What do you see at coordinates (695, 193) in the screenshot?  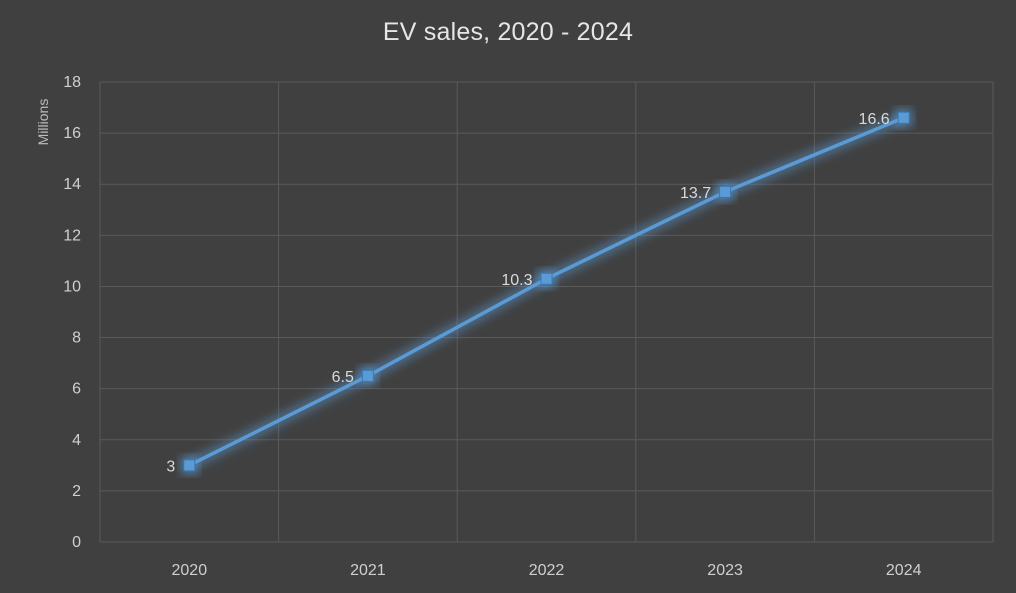 I see `data-label: 13.7` at bounding box center [695, 193].